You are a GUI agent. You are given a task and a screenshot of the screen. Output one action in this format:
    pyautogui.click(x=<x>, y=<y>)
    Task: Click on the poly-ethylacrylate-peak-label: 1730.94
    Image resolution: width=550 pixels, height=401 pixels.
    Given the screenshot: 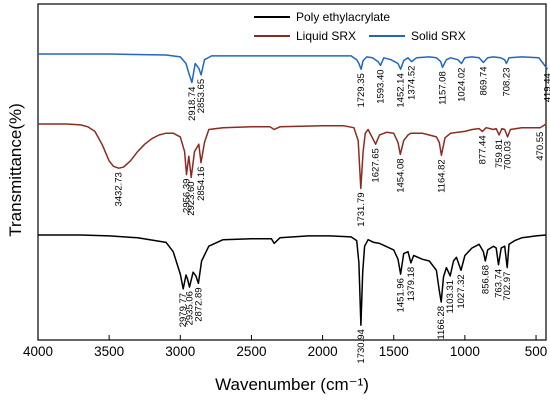 What is the action you would take?
    pyautogui.click(x=361, y=346)
    